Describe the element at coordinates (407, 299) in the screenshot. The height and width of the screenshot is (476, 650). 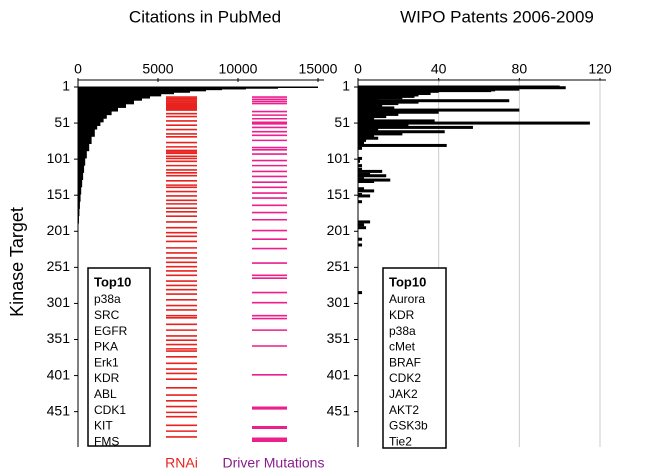
I see `top10-item: Aurora` at that location.